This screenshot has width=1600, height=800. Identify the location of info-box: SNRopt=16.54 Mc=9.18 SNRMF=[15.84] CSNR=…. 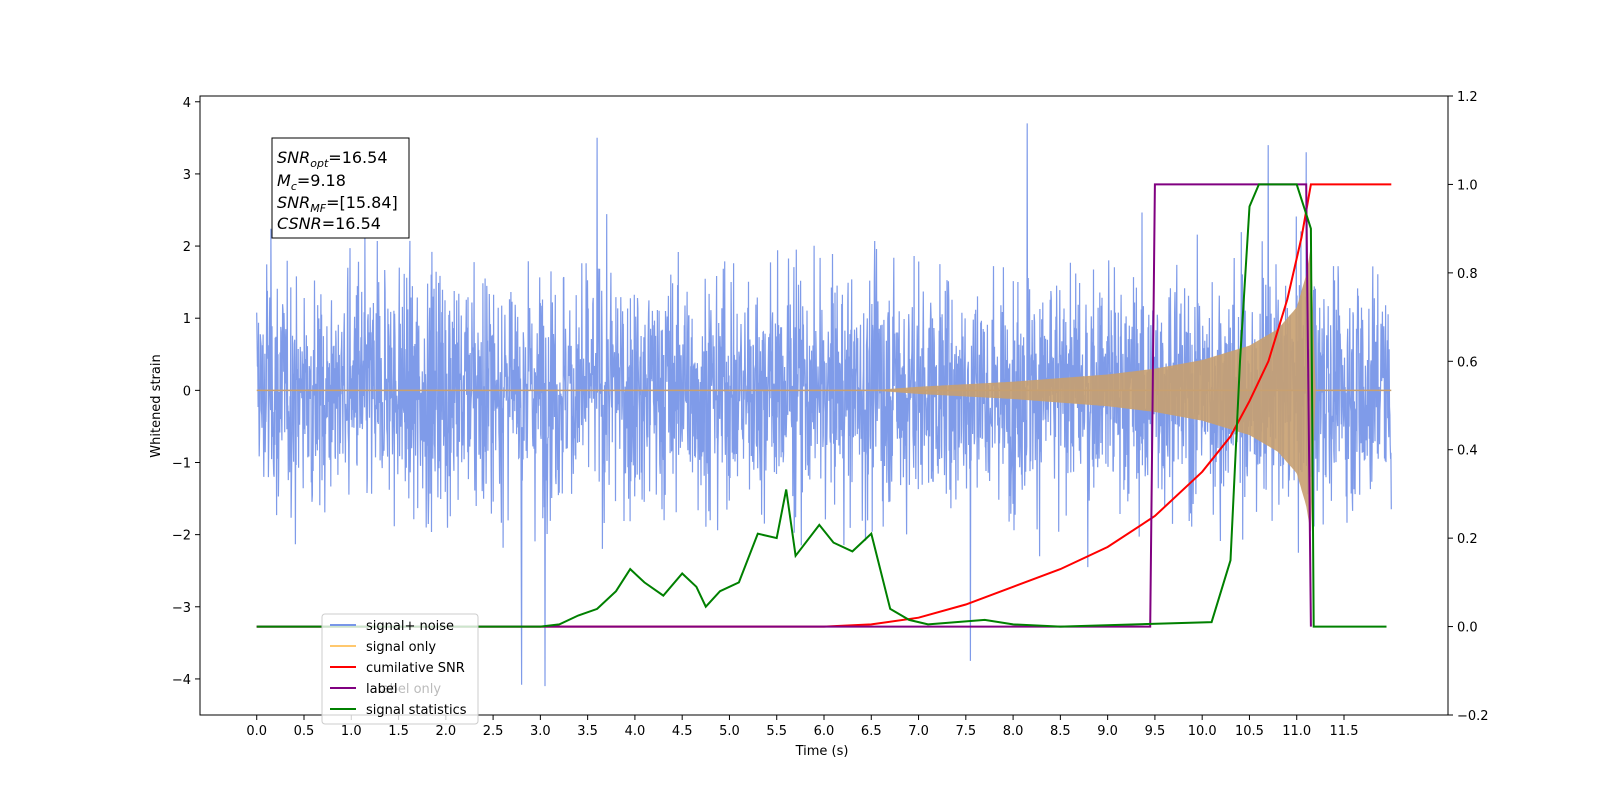
(340, 188).